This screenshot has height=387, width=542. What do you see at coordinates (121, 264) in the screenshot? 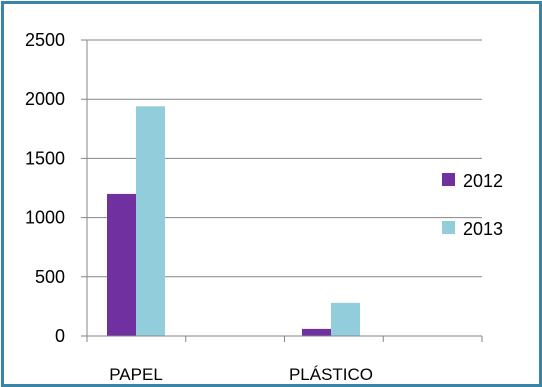
I see `bar-2012-papel` at bounding box center [121, 264].